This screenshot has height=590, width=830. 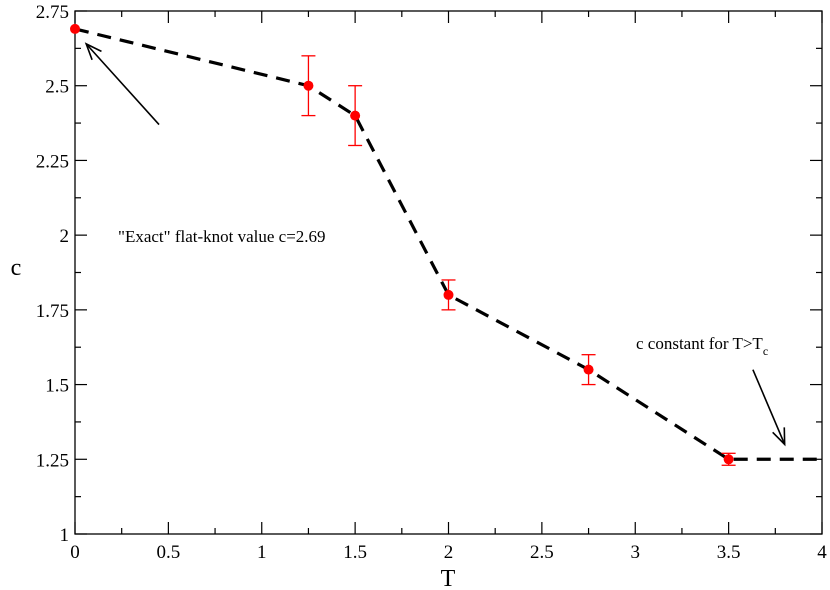 What do you see at coordinates (822, 552) in the screenshot?
I see `x-tick-label: 4` at bounding box center [822, 552].